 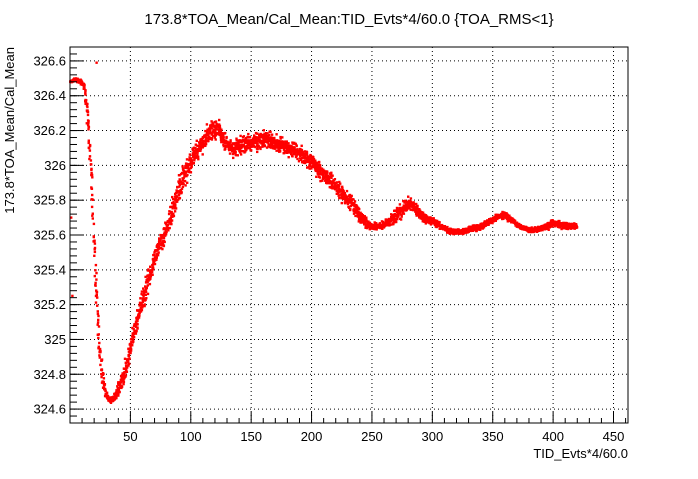 I want to click on y-tick-label: 326.6, so click(x=49, y=60).